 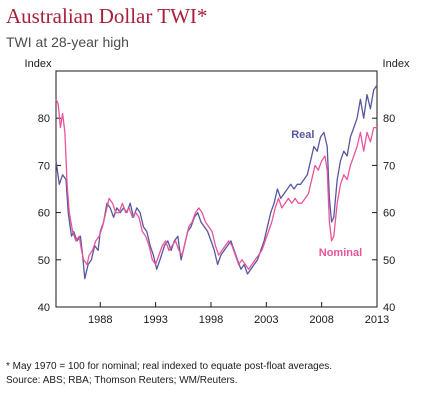 What do you see at coordinates (389, 166) in the screenshot?
I see `y-tick-label-right: 70` at bounding box center [389, 166].